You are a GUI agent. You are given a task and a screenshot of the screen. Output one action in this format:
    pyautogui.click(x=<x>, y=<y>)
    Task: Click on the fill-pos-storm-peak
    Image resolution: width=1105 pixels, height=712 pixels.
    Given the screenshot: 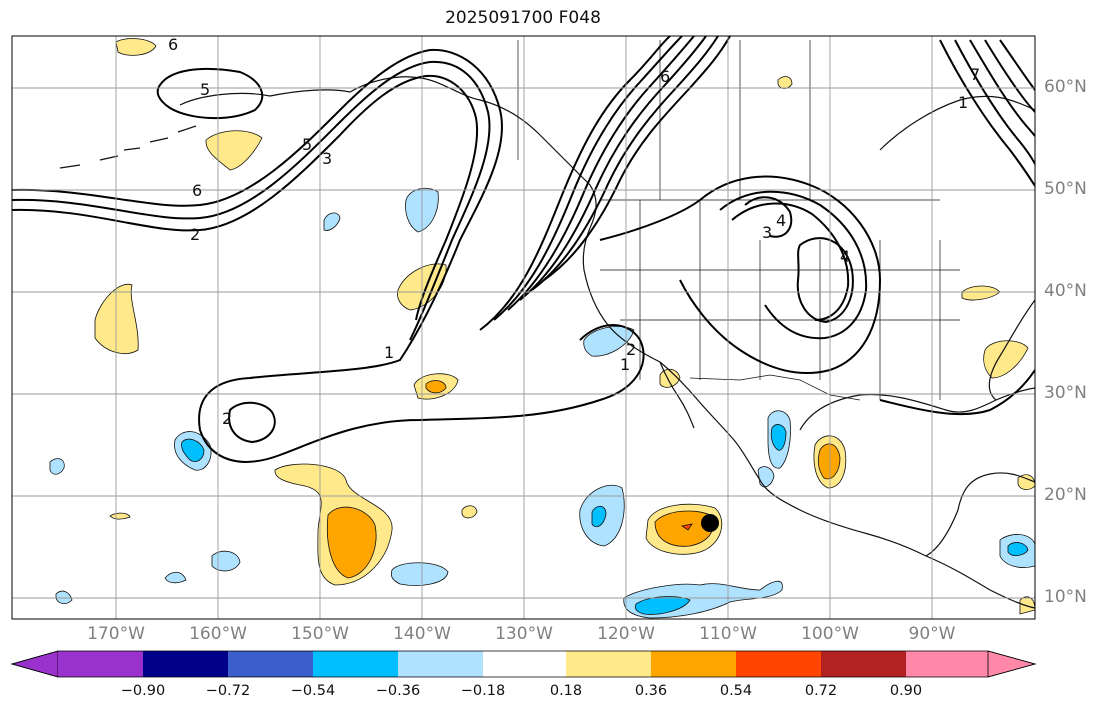 What is the action you would take?
    pyautogui.click(x=686, y=527)
    